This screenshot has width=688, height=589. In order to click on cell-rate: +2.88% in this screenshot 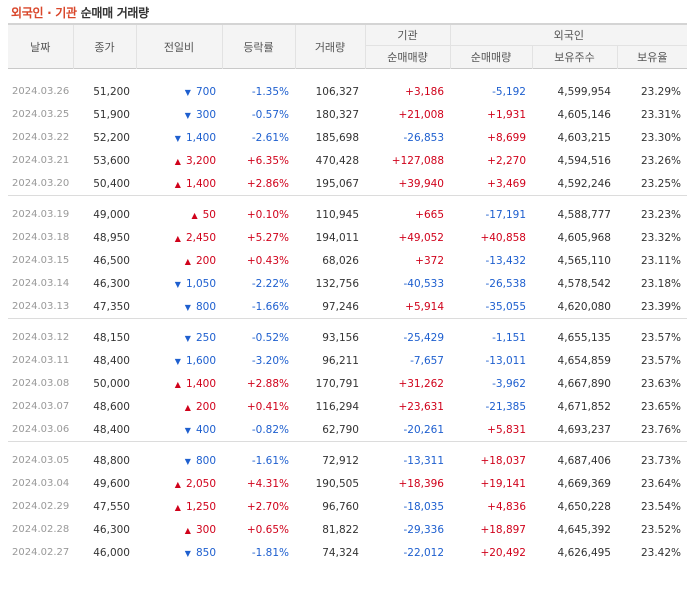, I will do `click(267, 383)`.